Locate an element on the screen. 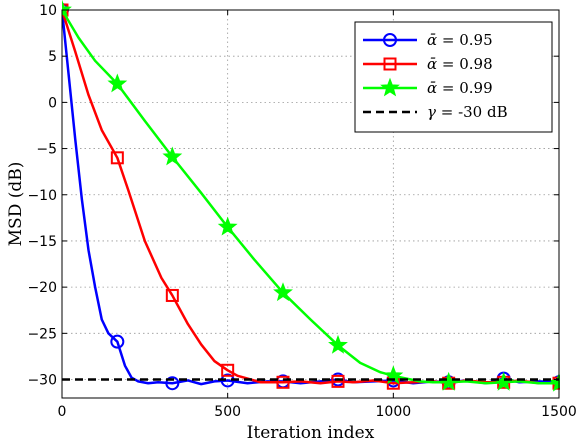 This screenshot has height=442, width=580. y-tick-label: −20 is located at coordinates (42, 288).